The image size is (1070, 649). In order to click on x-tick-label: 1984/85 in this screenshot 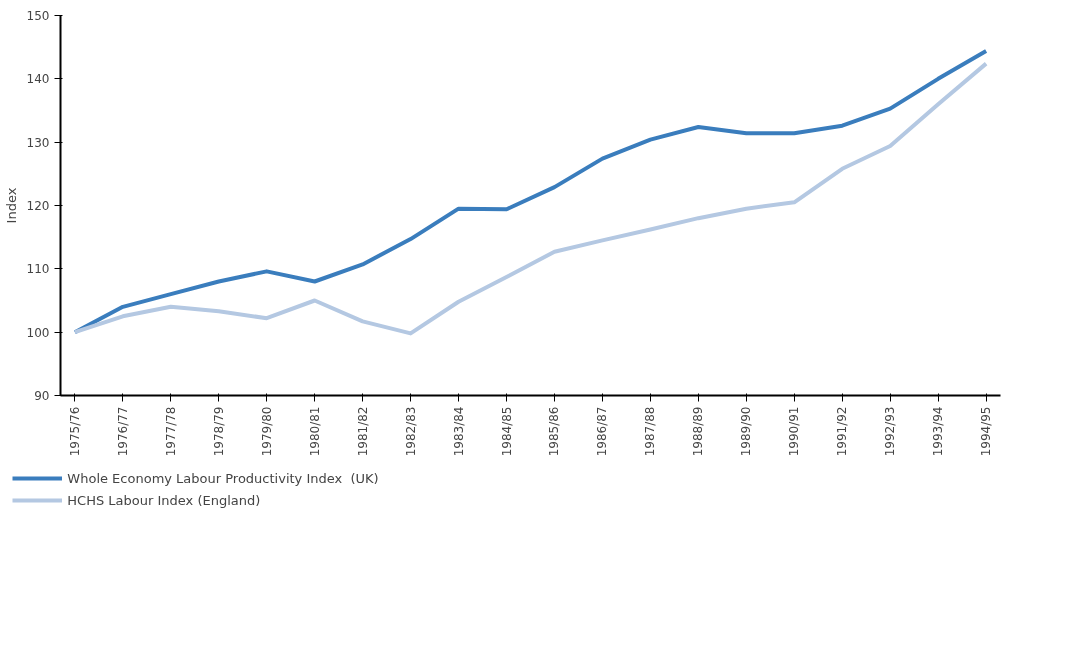, I will do `click(506, 431)`.